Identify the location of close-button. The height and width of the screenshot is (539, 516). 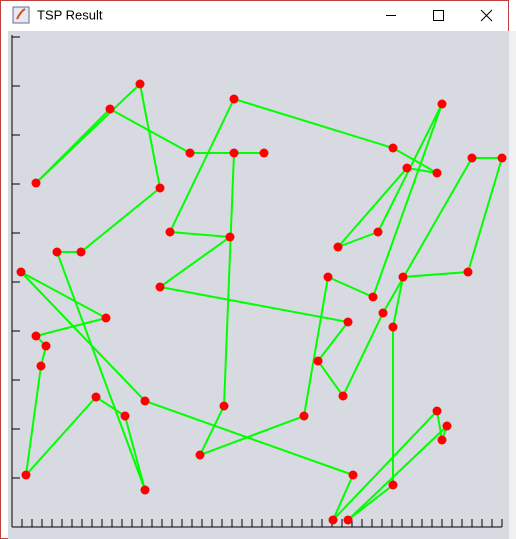
(486, 15).